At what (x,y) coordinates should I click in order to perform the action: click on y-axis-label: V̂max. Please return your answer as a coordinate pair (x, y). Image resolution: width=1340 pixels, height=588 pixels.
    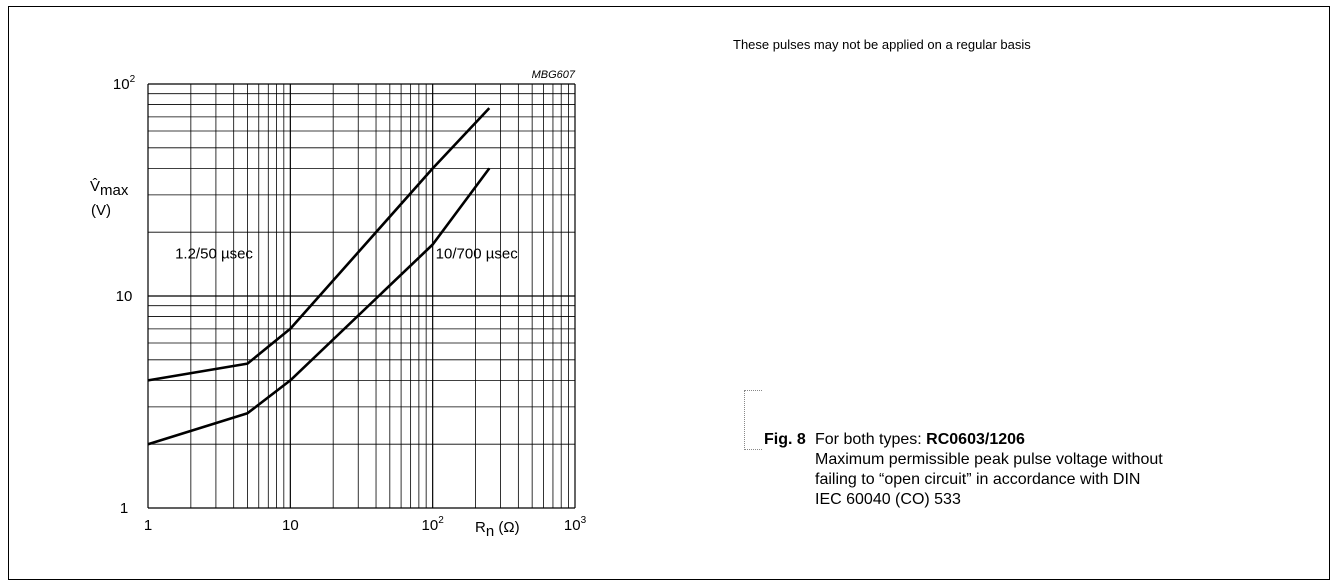
    Looking at the image, I should click on (109, 188).